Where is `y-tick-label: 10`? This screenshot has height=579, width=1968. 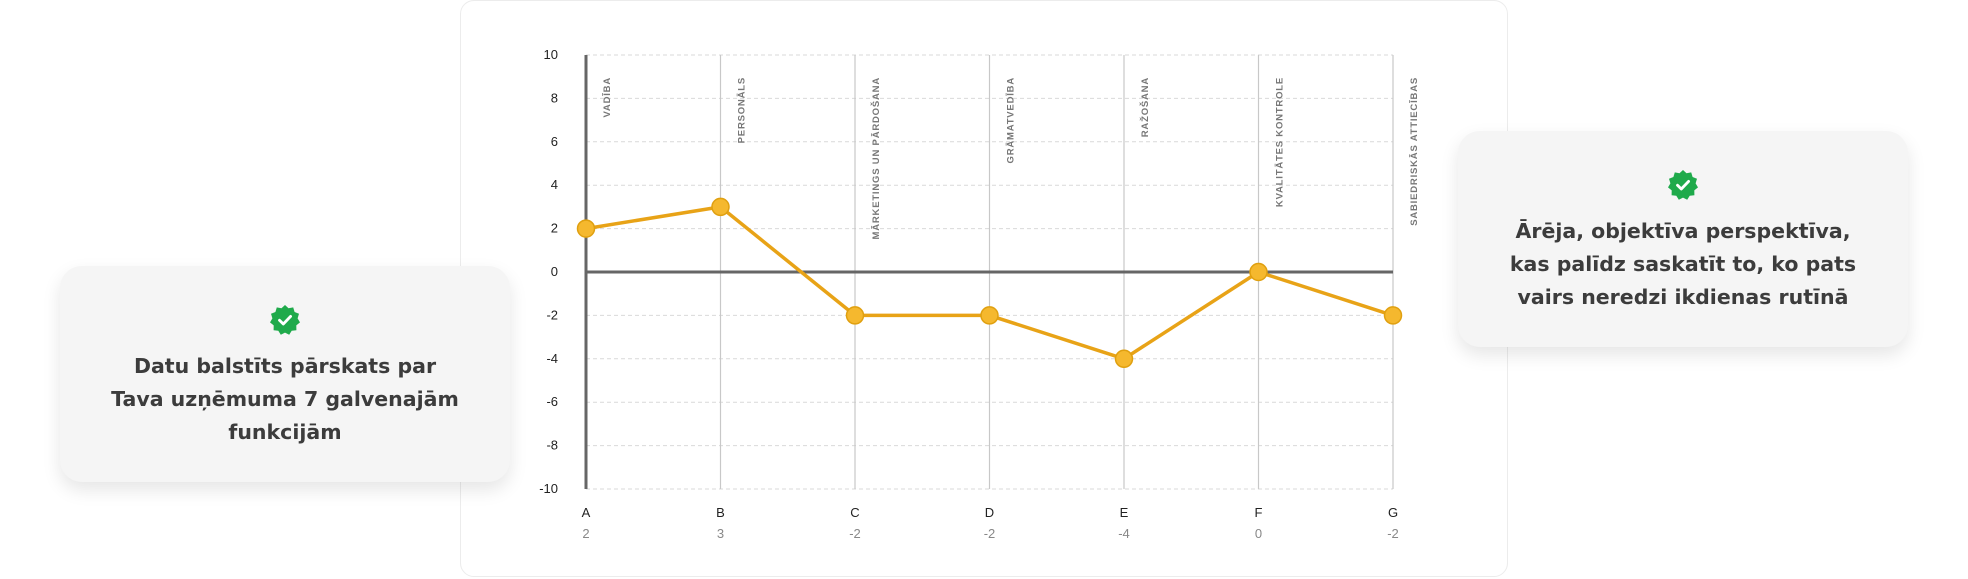
y-tick-label: 10 is located at coordinates (551, 54).